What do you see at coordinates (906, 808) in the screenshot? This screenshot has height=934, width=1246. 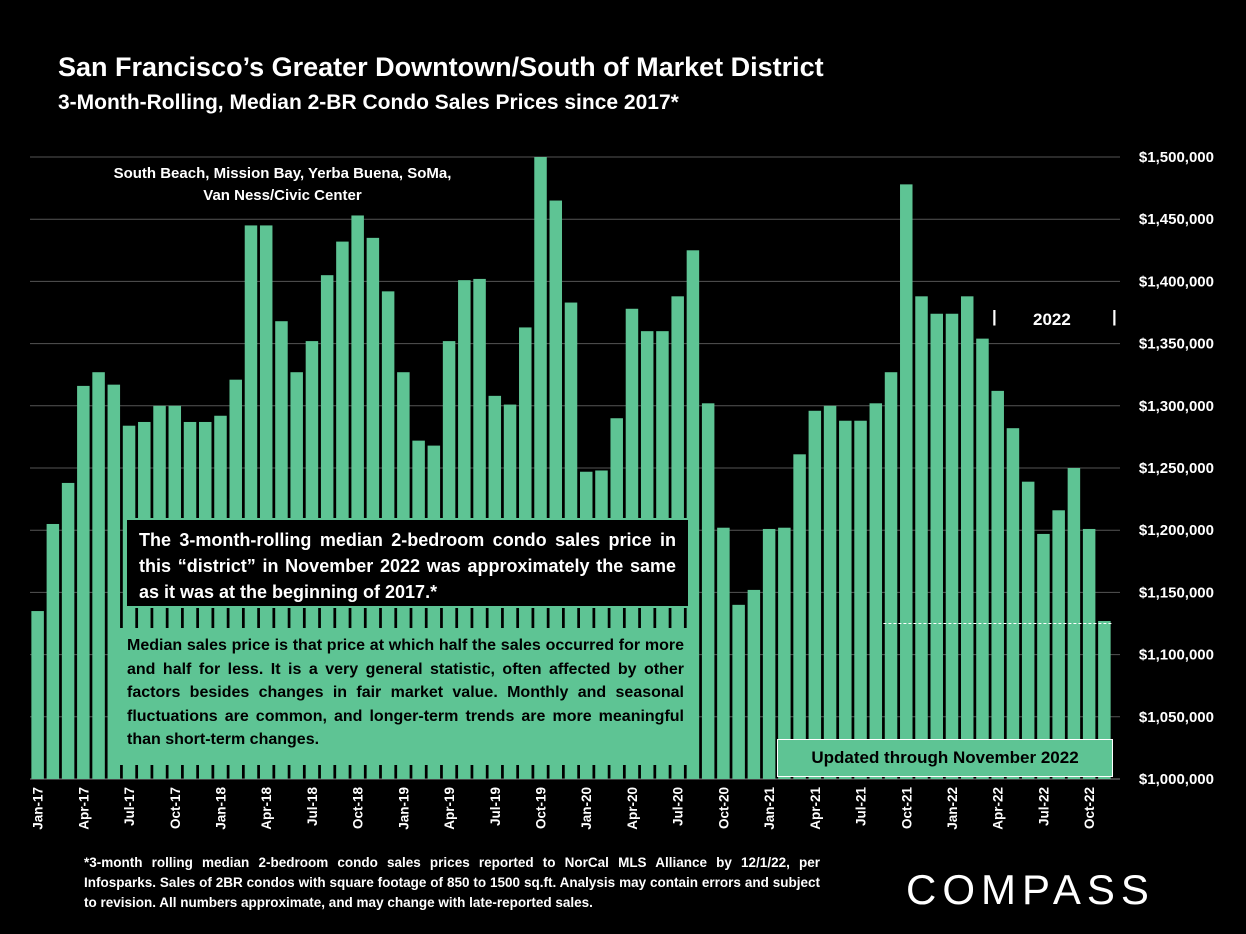 I see `x-tick-label: Oct-21` at bounding box center [906, 808].